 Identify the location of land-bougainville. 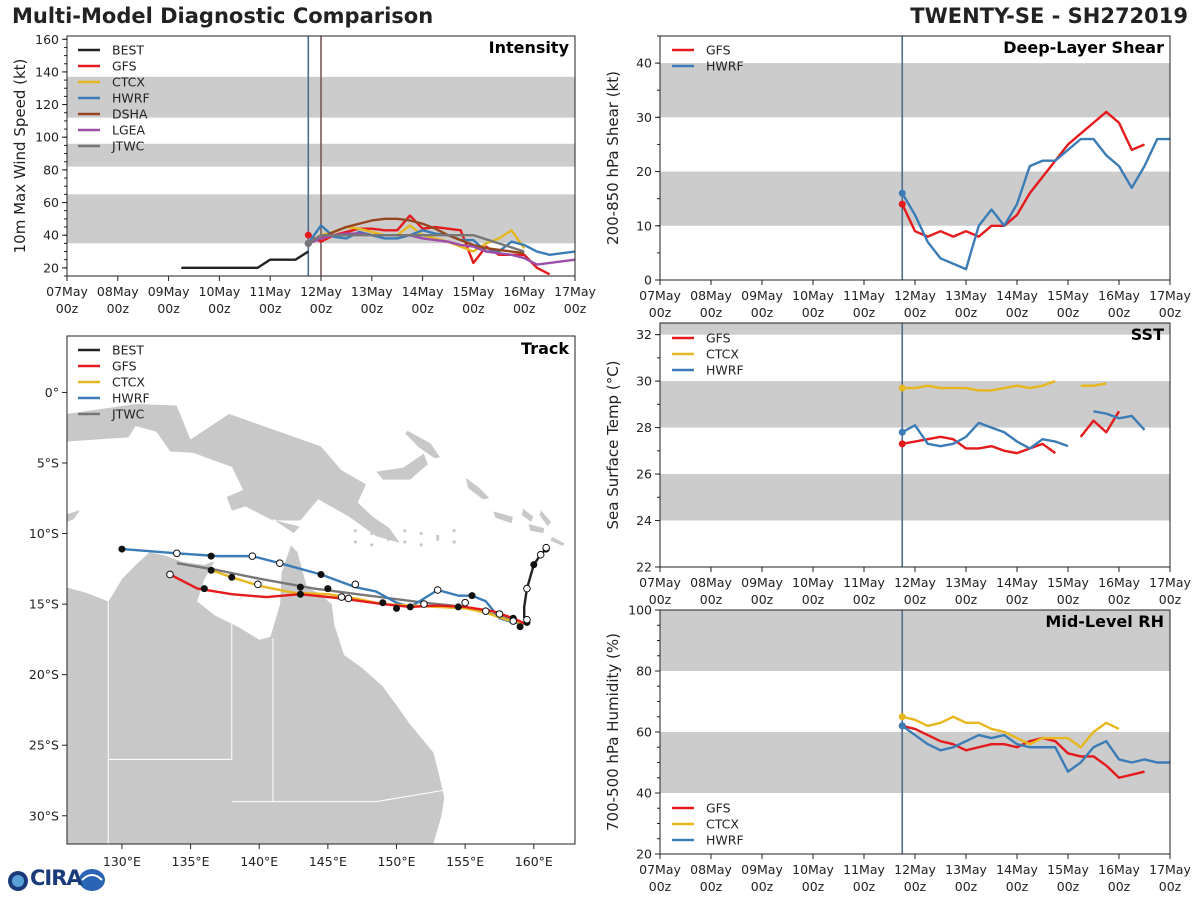
(477, 488).